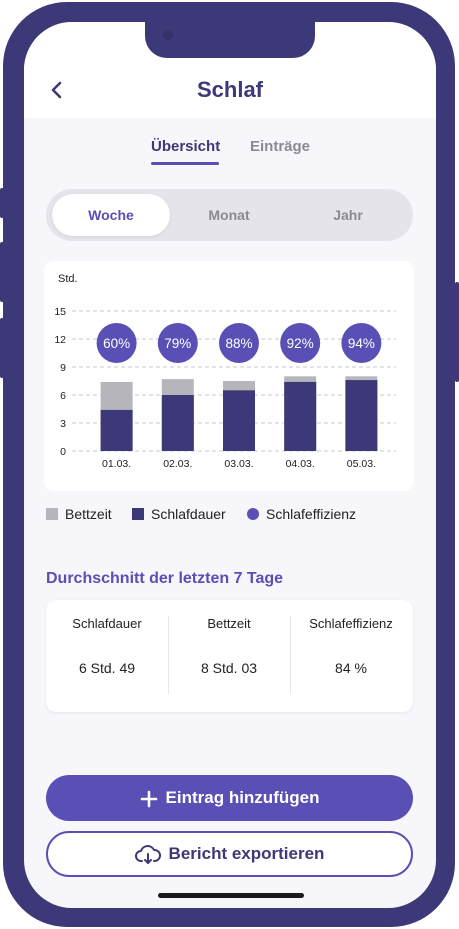 The width and height of the screenshot is (459, 929). I want to click on stat-label: Schlafdauer, so click(107, 623).